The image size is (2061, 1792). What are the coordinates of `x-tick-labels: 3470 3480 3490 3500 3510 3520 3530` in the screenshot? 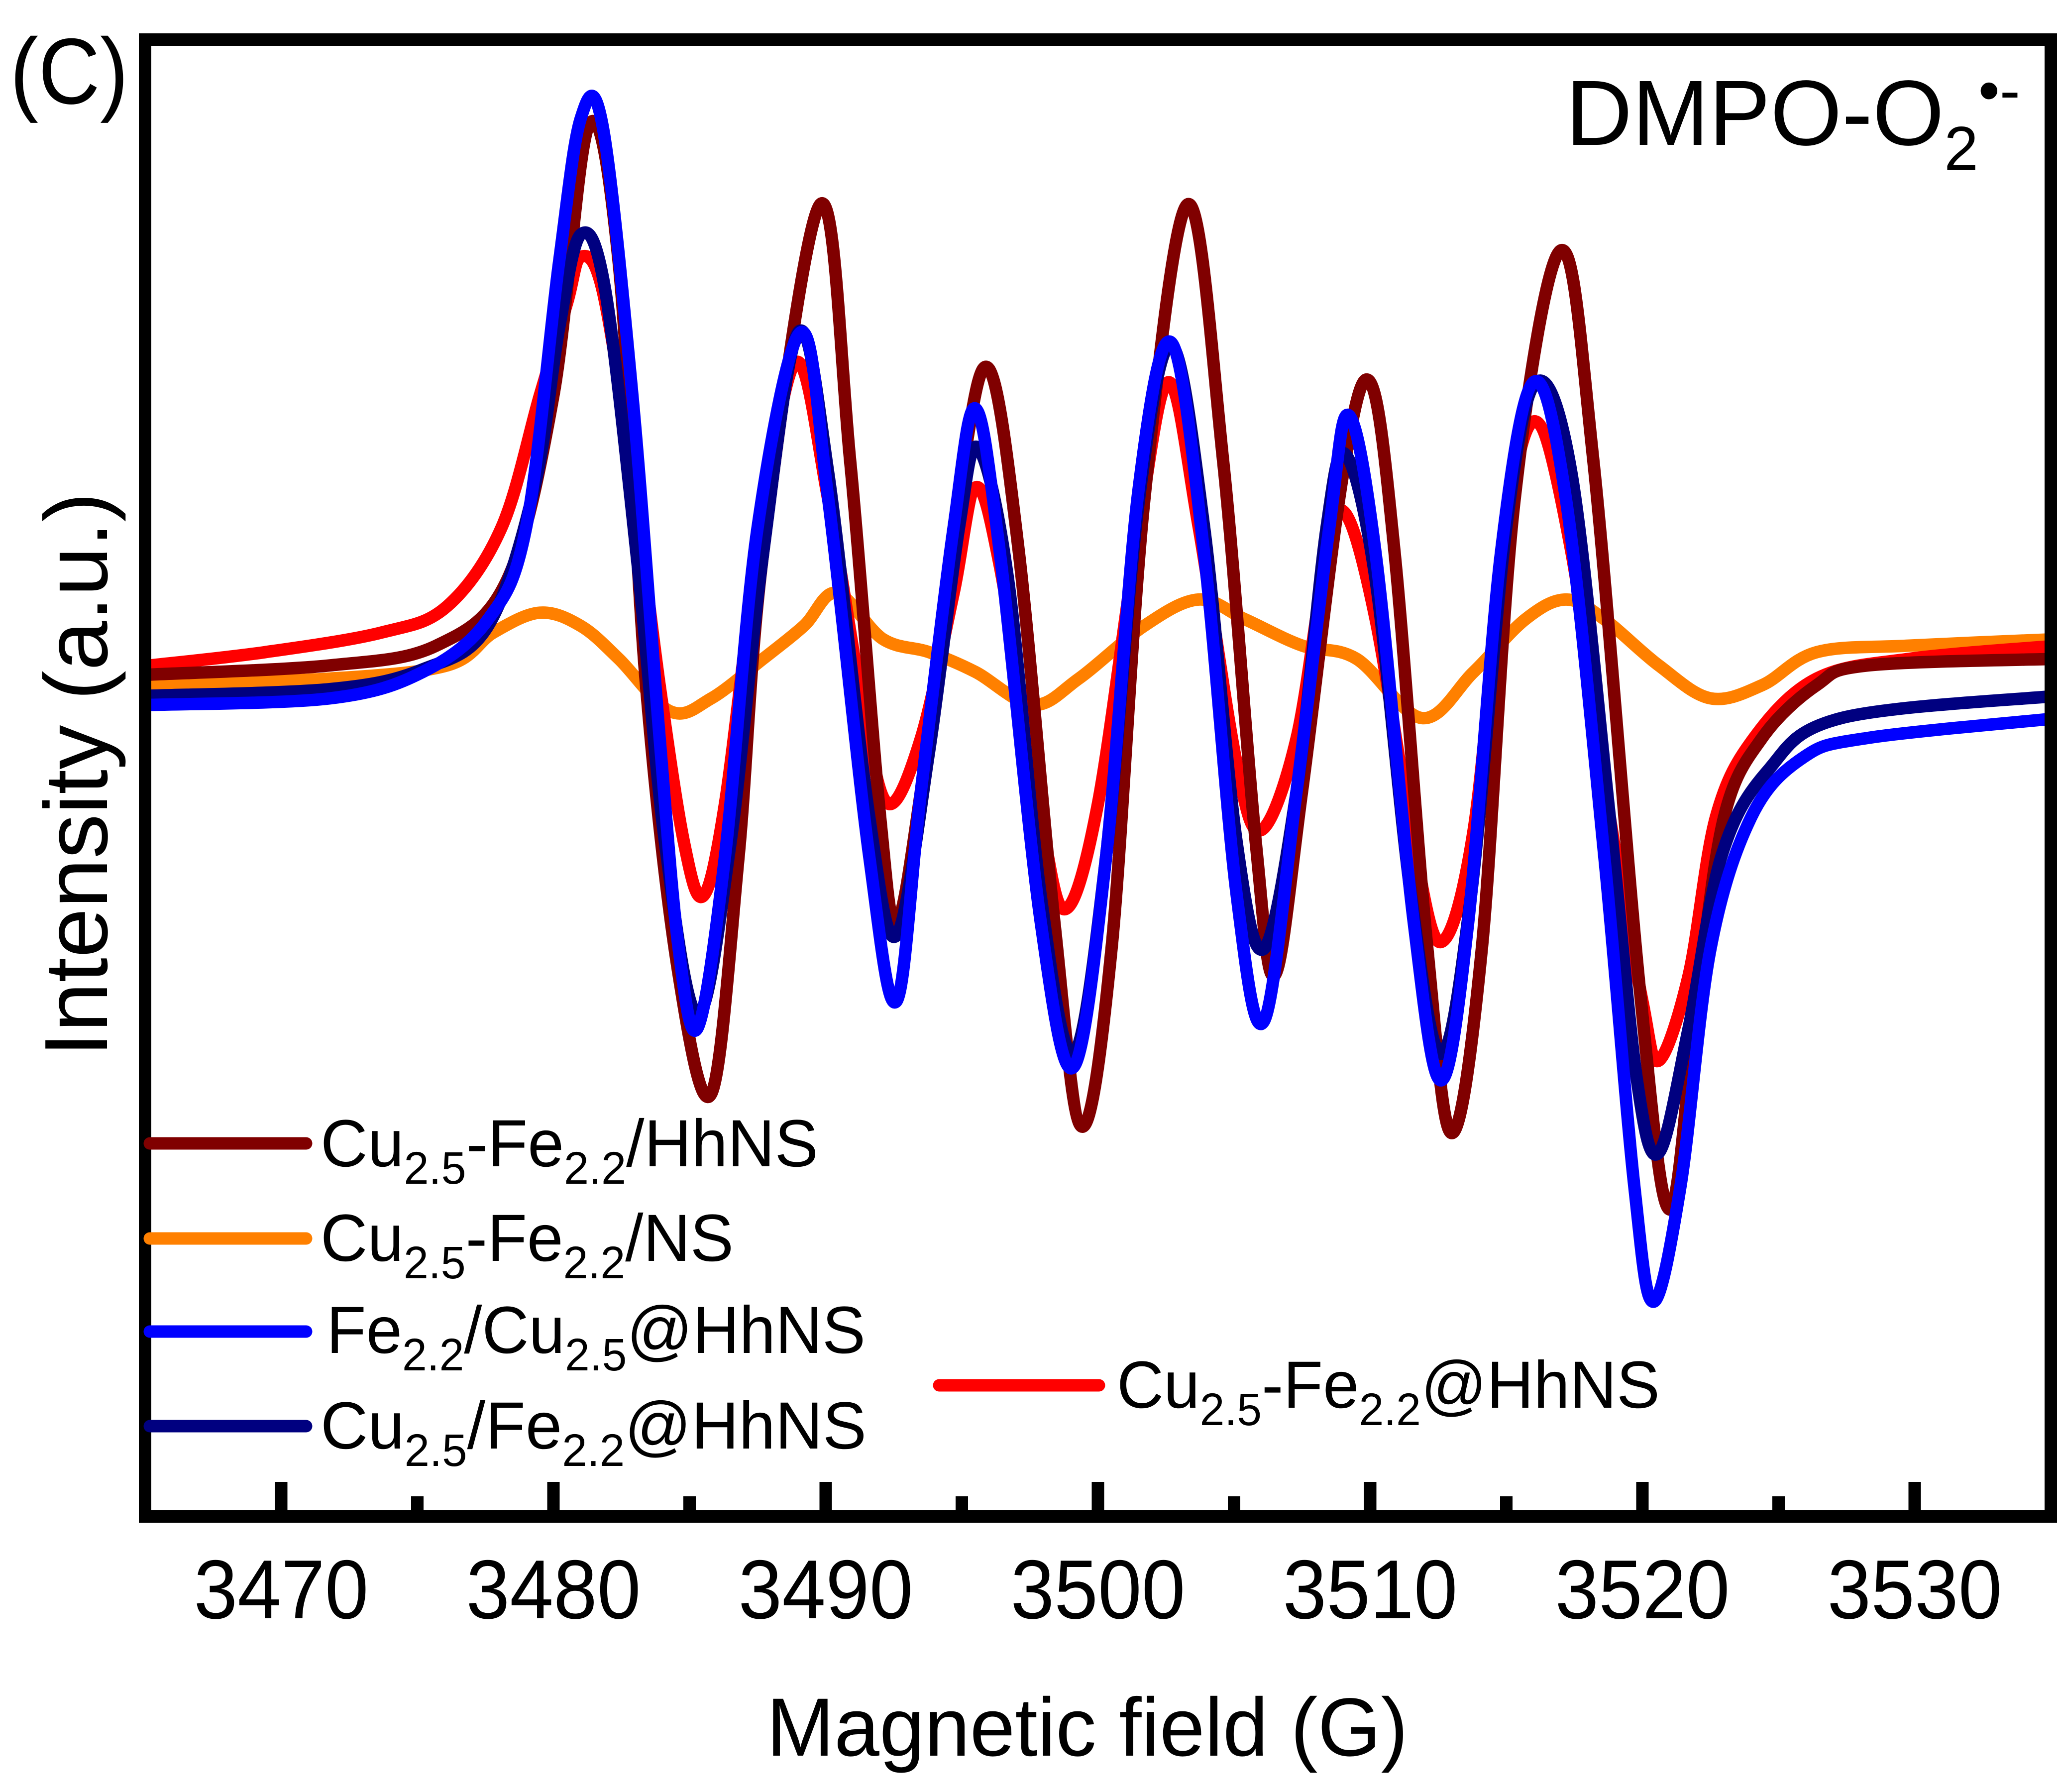 It's located at (1098, 1590).